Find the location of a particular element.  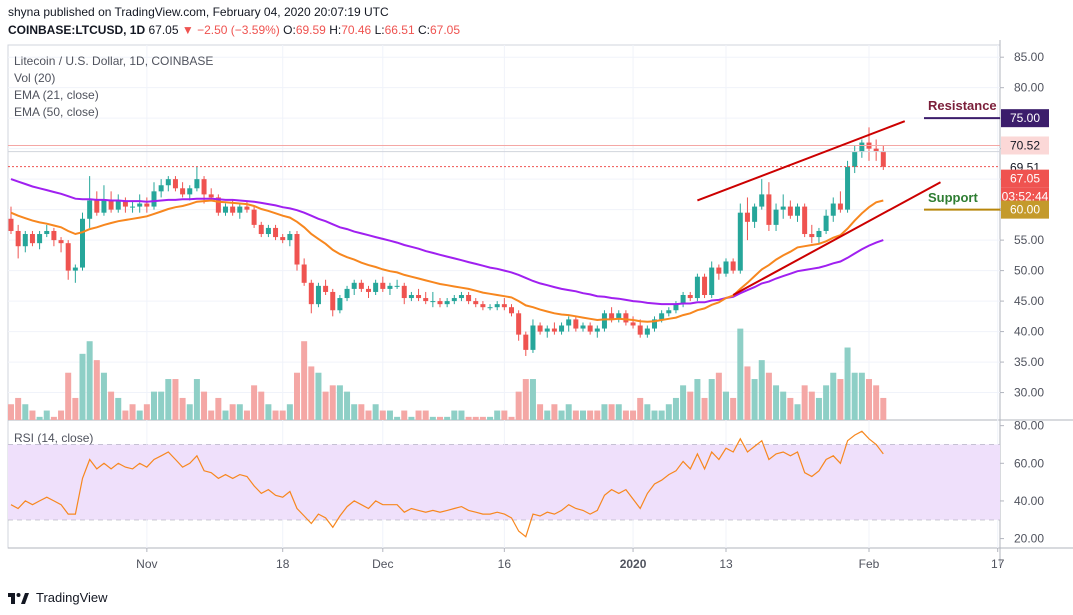

legend-vol: Vol (20) is located at coordinates (34, 78).